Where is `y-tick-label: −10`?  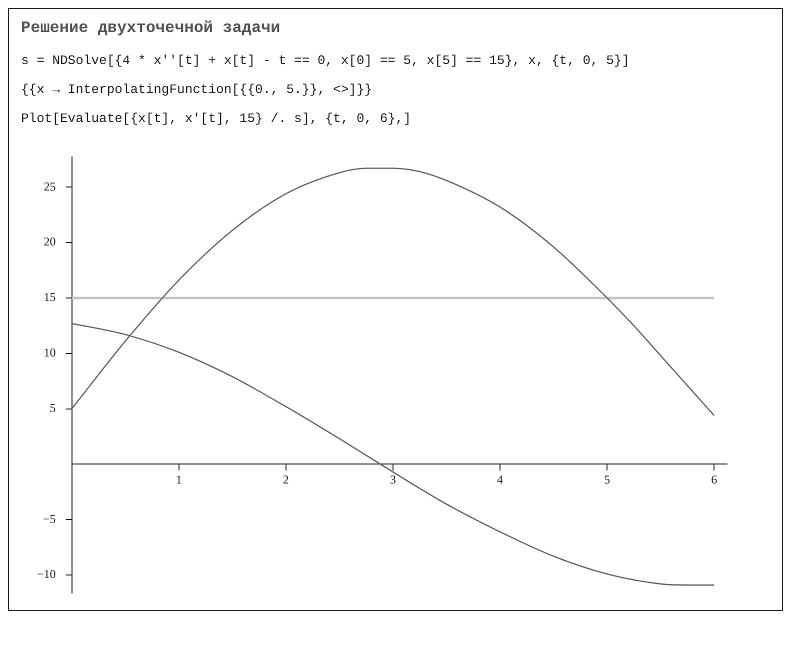 y-tick-label: −10 is located at coordinates (46, 574).